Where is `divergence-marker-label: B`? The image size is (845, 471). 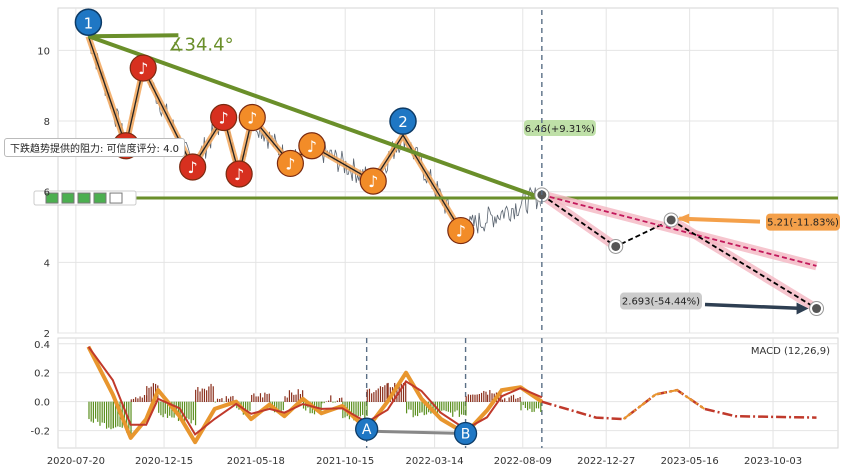 divergence-marker-label: B is located at coordinates (466, 435).